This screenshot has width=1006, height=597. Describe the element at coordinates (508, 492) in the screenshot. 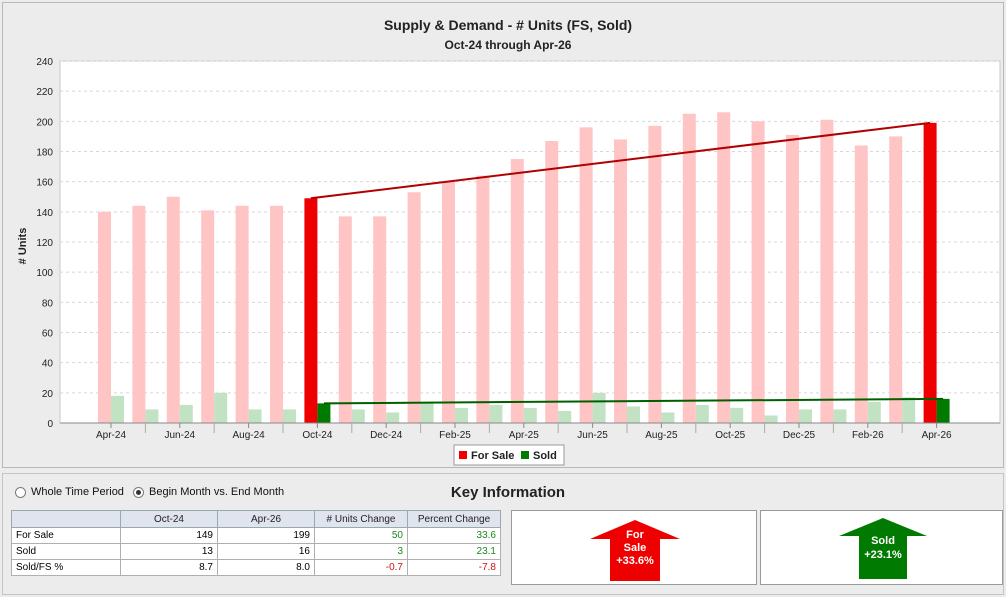

I see `key-information-title: Key Information` at that location.